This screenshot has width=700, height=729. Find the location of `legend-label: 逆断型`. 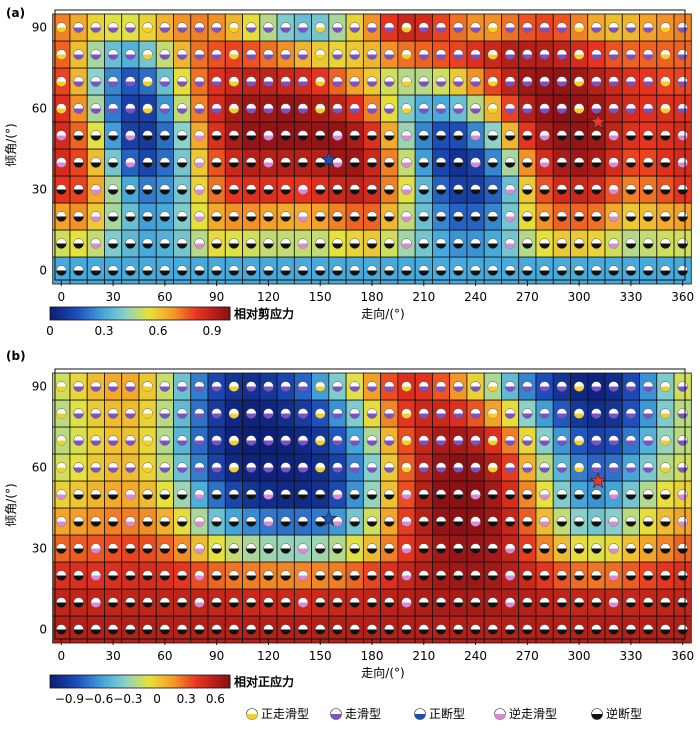

legend-label: 逆断型 is located at coordinates (624, 713).